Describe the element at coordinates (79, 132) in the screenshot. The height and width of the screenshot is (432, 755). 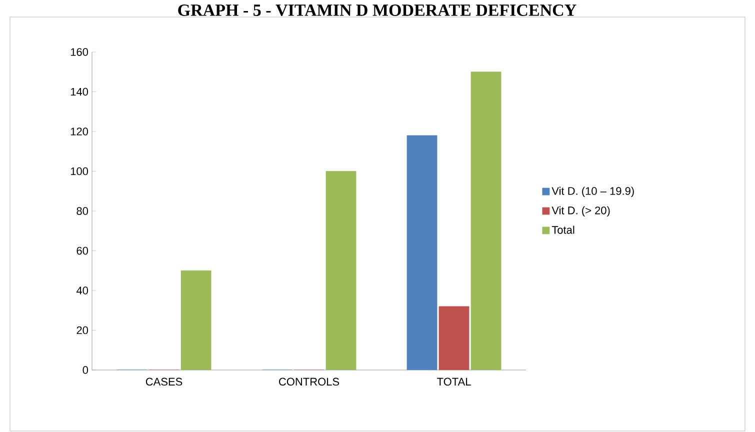
I see `y-tick-label: 120` at that location.